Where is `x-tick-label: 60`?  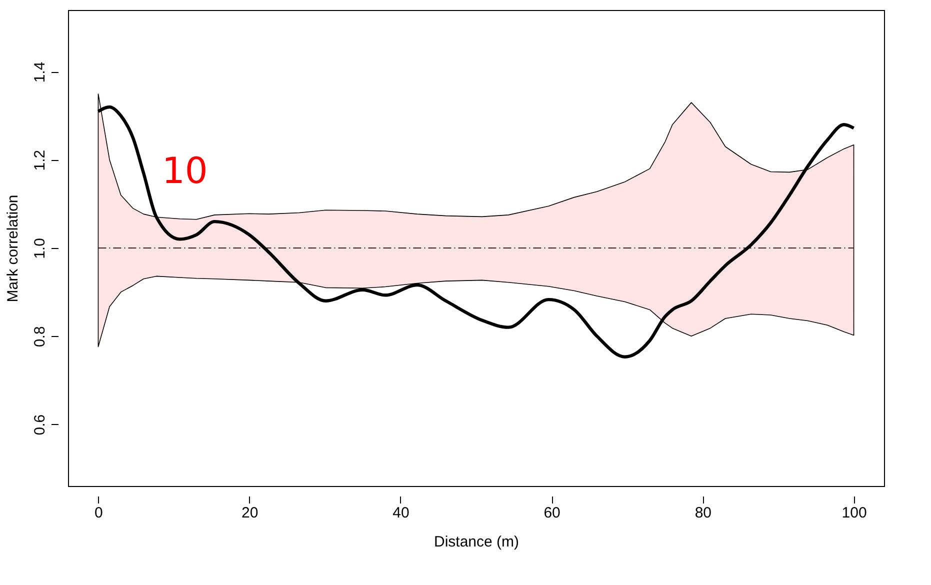
x-tick-label: 60 is located at coordinates (552, 513).